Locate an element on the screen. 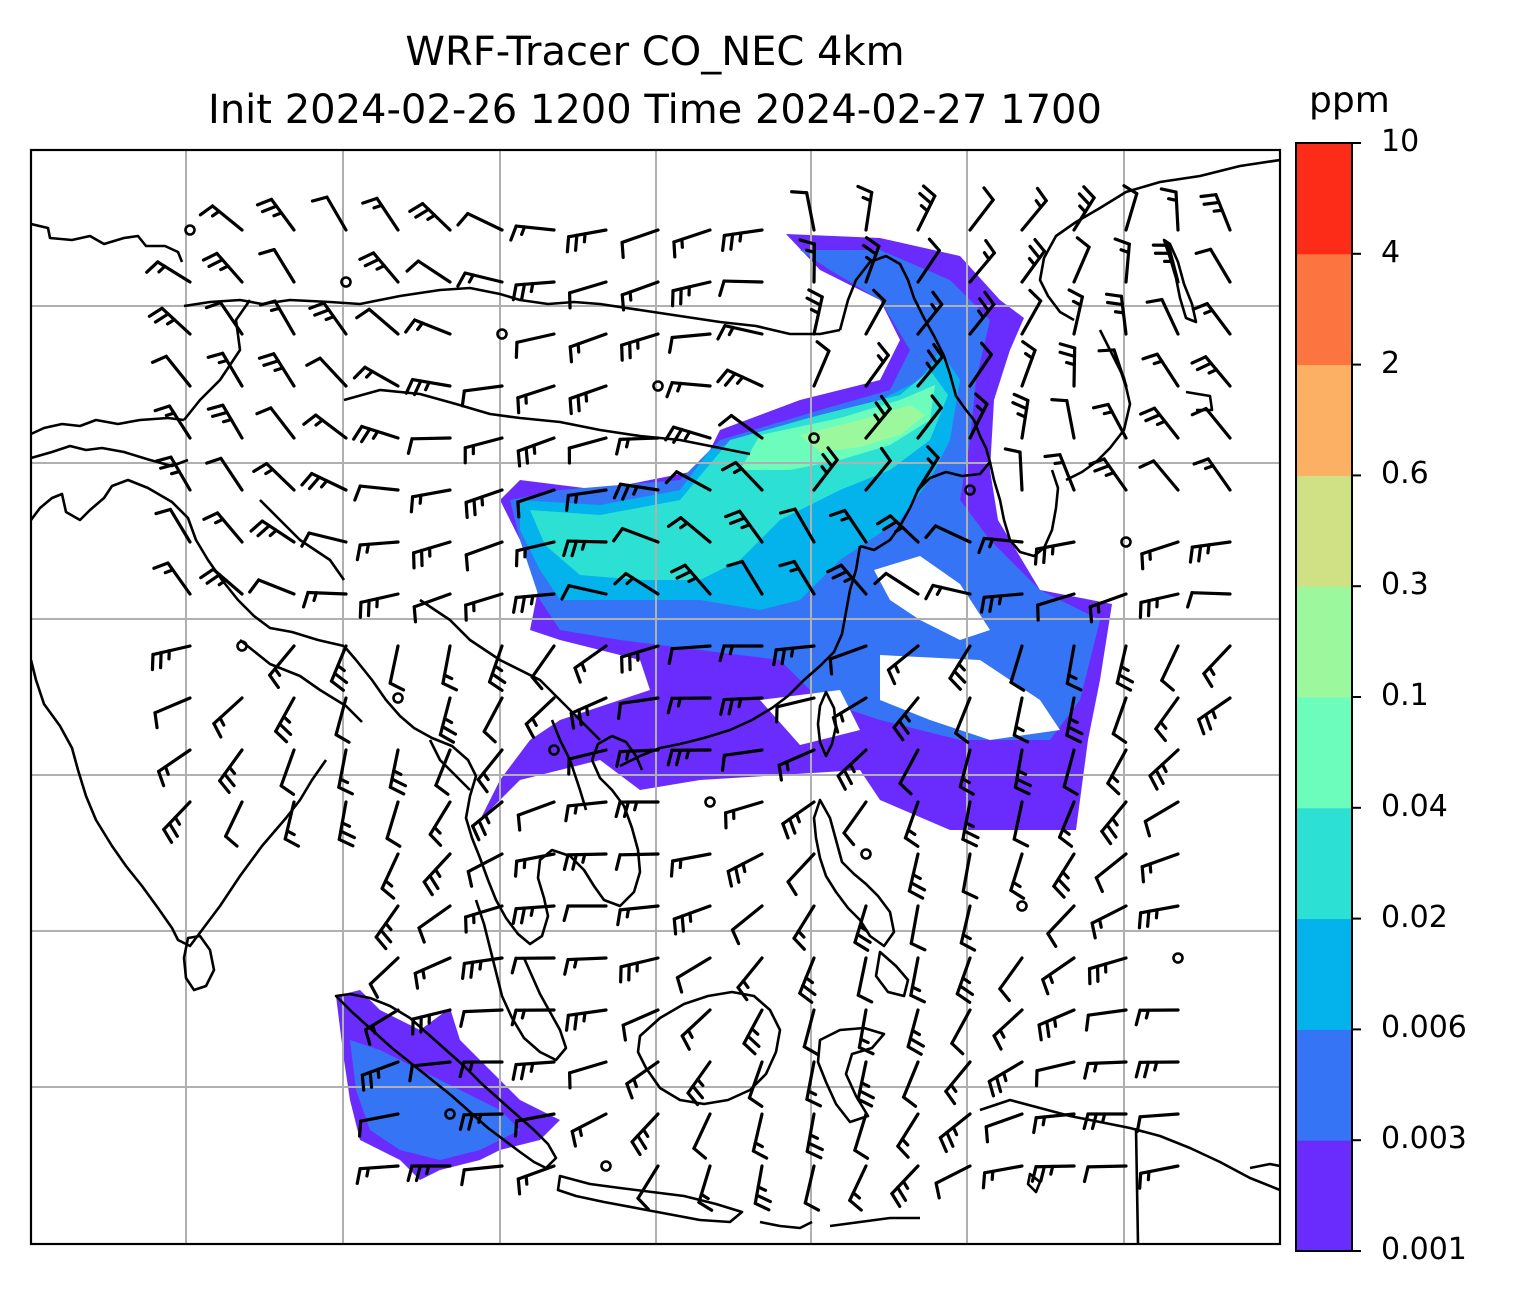 The height and width of the screenshot is (1306, 1528). coastline-new-guinea is located at coordinates (1129, 1171).